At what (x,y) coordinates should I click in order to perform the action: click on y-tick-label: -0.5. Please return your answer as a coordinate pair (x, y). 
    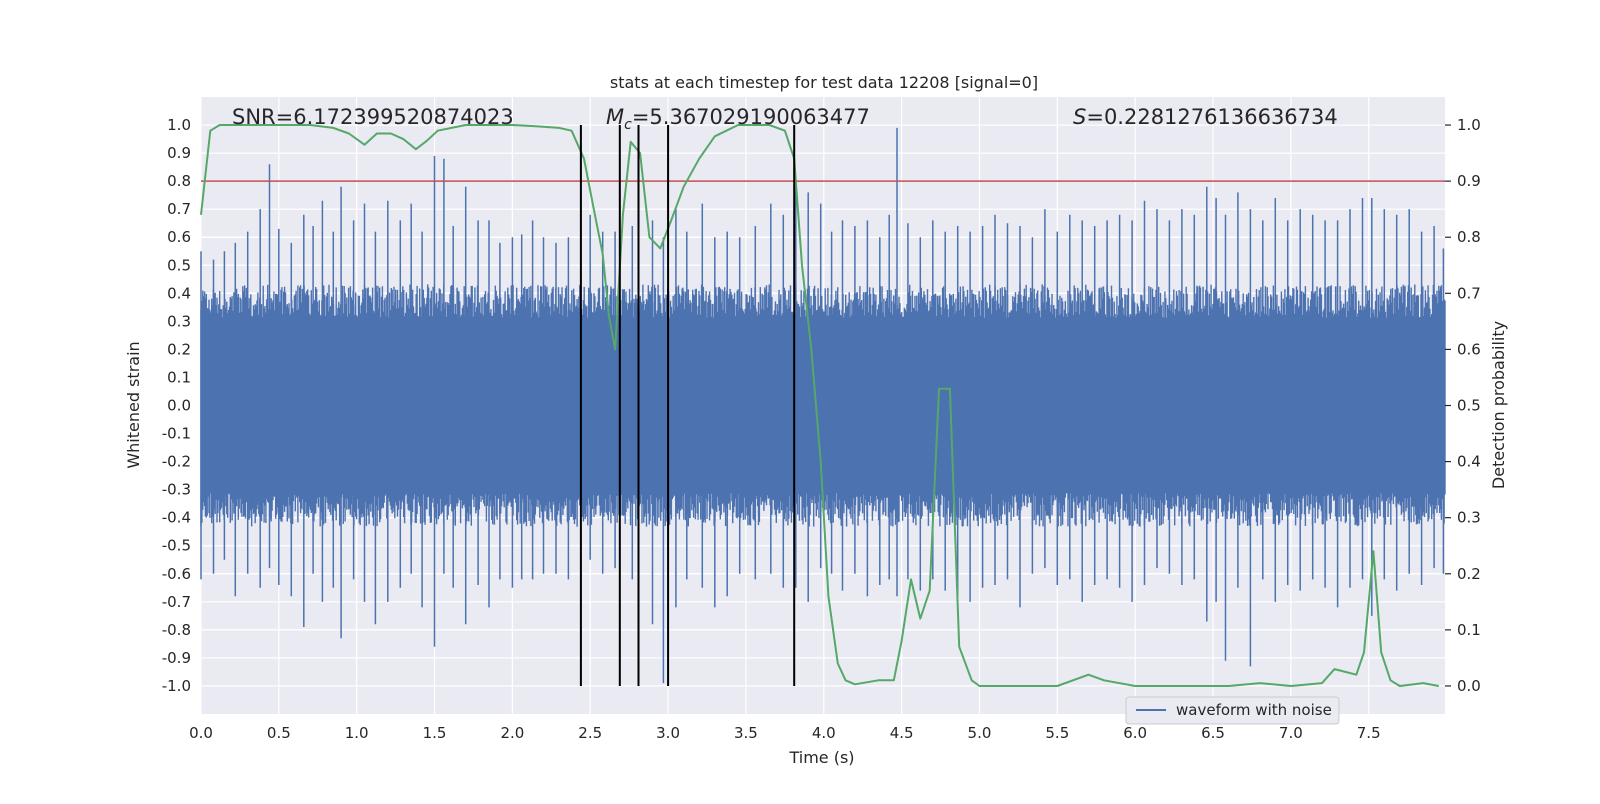
    Looking at the image, I should click on (176, 546).